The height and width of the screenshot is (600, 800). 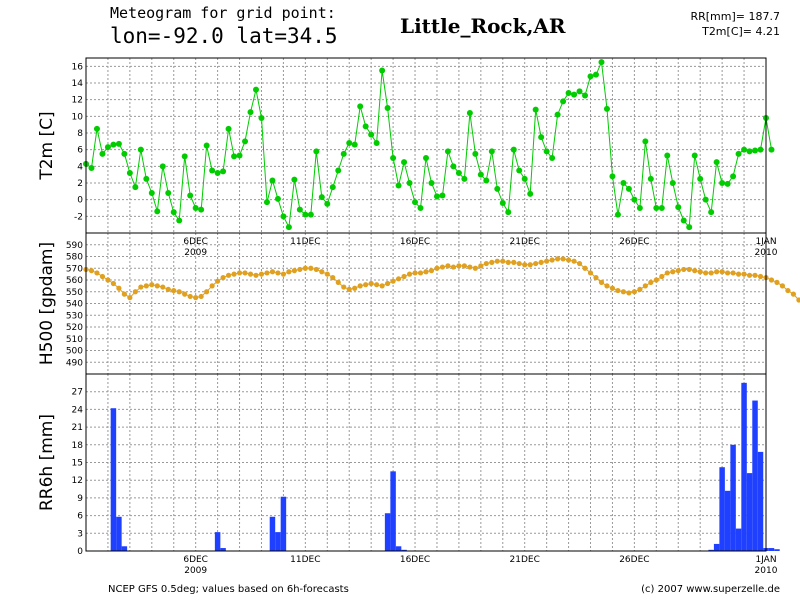 I want to click on xtick-year-rr6h: 2010, so click(x=766, y=571).